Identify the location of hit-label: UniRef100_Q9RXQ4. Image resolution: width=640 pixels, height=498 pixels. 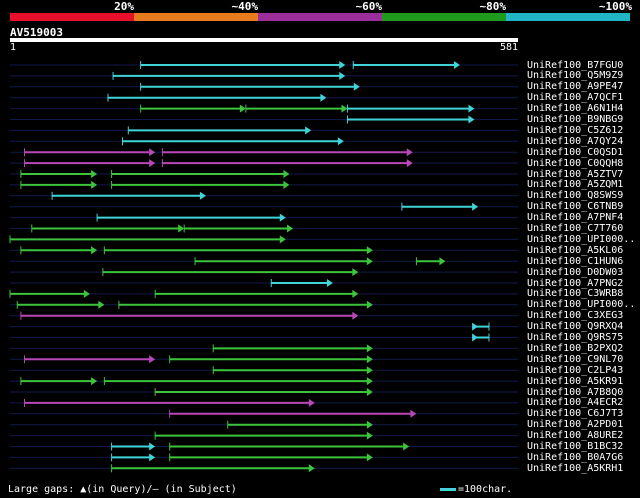
(575, 327).